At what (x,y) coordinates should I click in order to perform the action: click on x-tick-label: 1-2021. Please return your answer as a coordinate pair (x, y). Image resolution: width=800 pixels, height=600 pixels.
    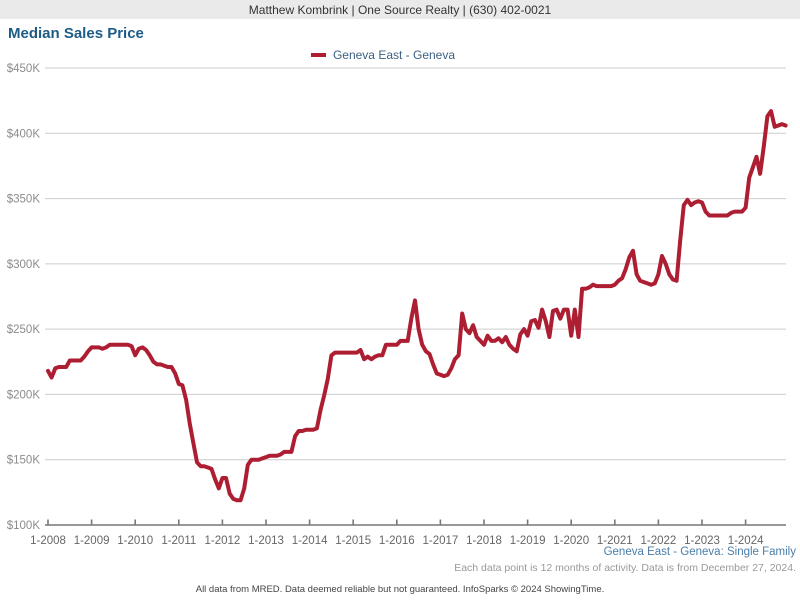
    Looking at the image, I should click on (615, 541).